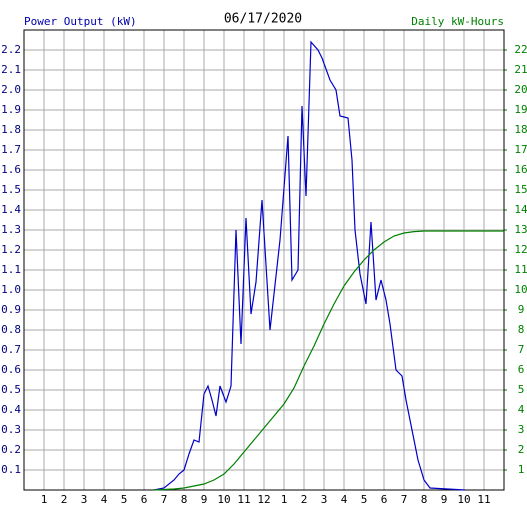 The width and height of the screenshot is (527, 514). What do you see at coordinates (11, 429) in the screenshot?
I see `y-tick-label: 0.3` at bounding box center [11, 429].